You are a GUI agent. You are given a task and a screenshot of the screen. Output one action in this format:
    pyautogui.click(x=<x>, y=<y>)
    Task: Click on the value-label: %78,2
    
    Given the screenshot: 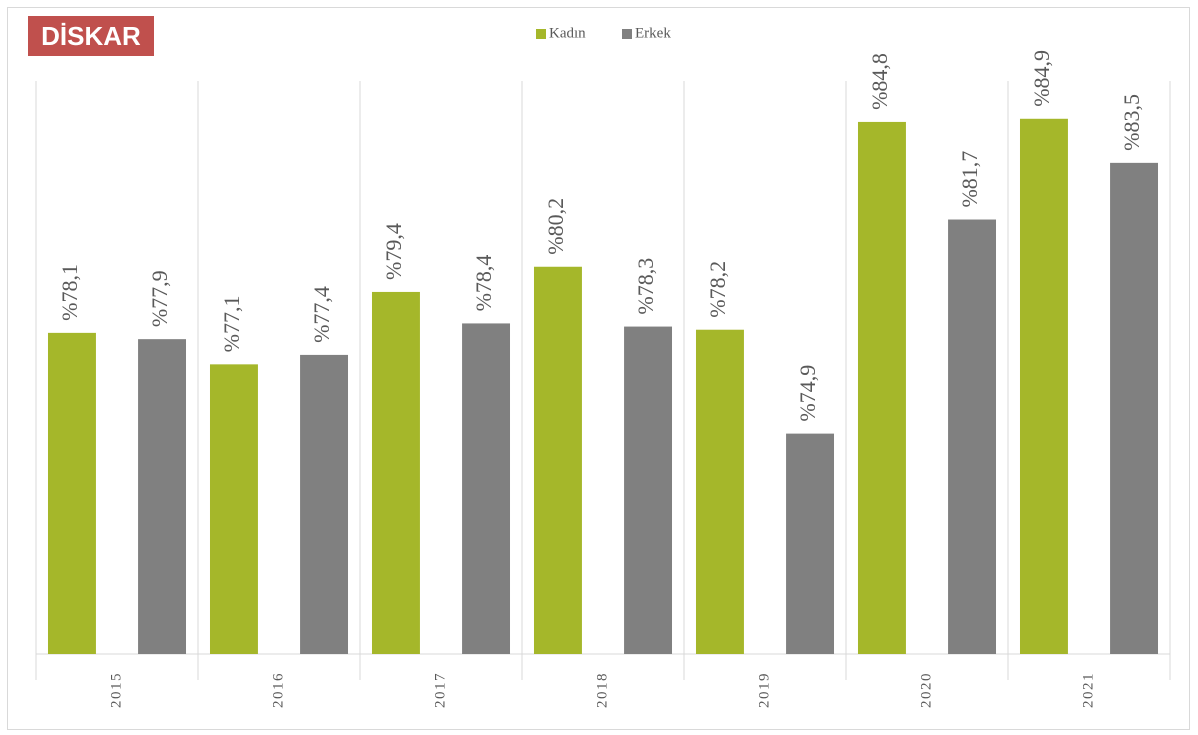 What is the action you would take?
    pyautogui.click(x=717, y=289)
    